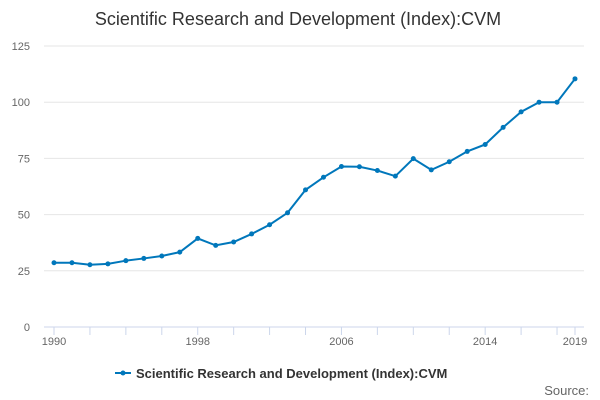  I want to click on legend-marker, so click(123, 373).